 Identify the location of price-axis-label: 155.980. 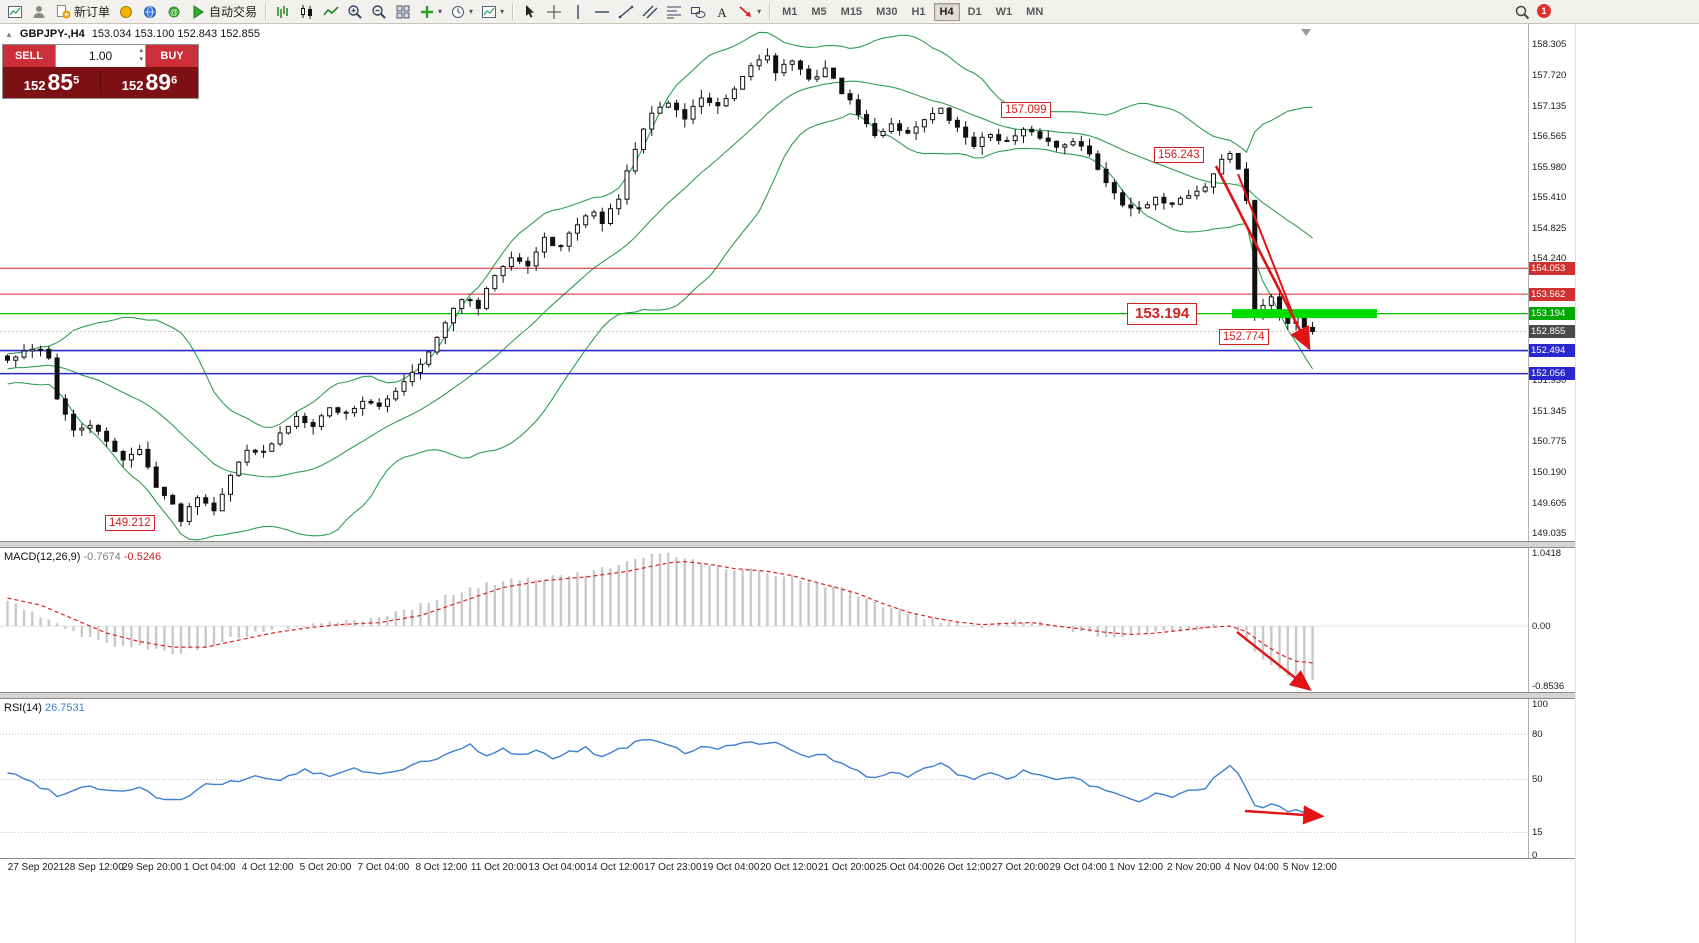
(1549, 167).